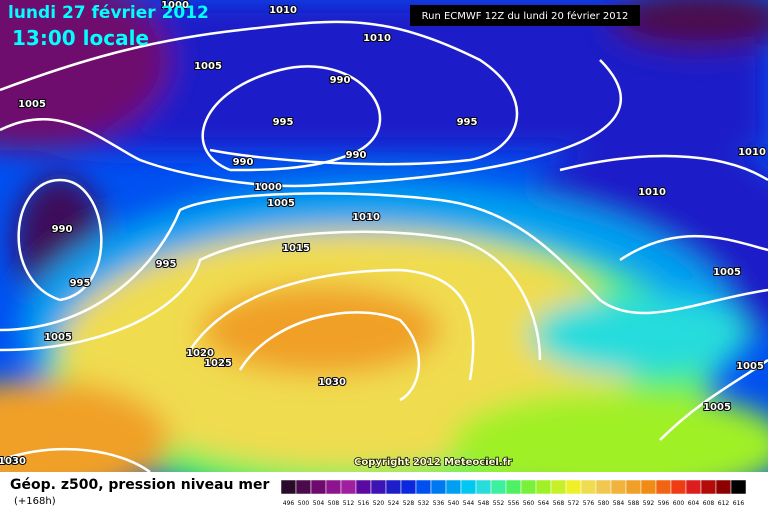 The height and width of the screenshot is (512, 768). What do you see at coordinates (296, 248) in the screenshot?
I see `isobar-label: 1015` at bounding box center [296, 248].